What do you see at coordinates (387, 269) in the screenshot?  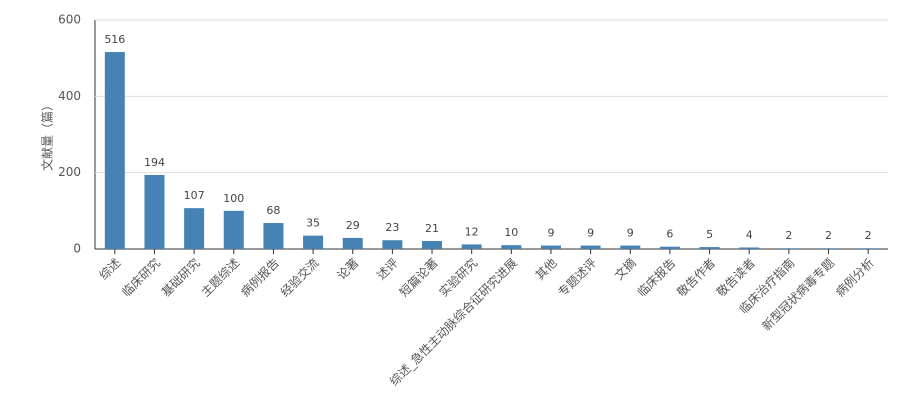 I see `x-tick-label: 述评` at bounding box center [387, 269].